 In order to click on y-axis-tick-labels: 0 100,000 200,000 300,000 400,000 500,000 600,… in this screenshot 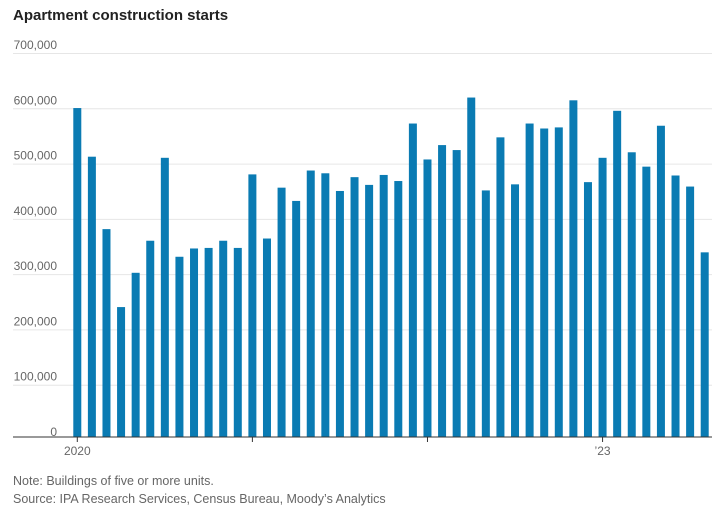, I will do `click(36, 238)`.